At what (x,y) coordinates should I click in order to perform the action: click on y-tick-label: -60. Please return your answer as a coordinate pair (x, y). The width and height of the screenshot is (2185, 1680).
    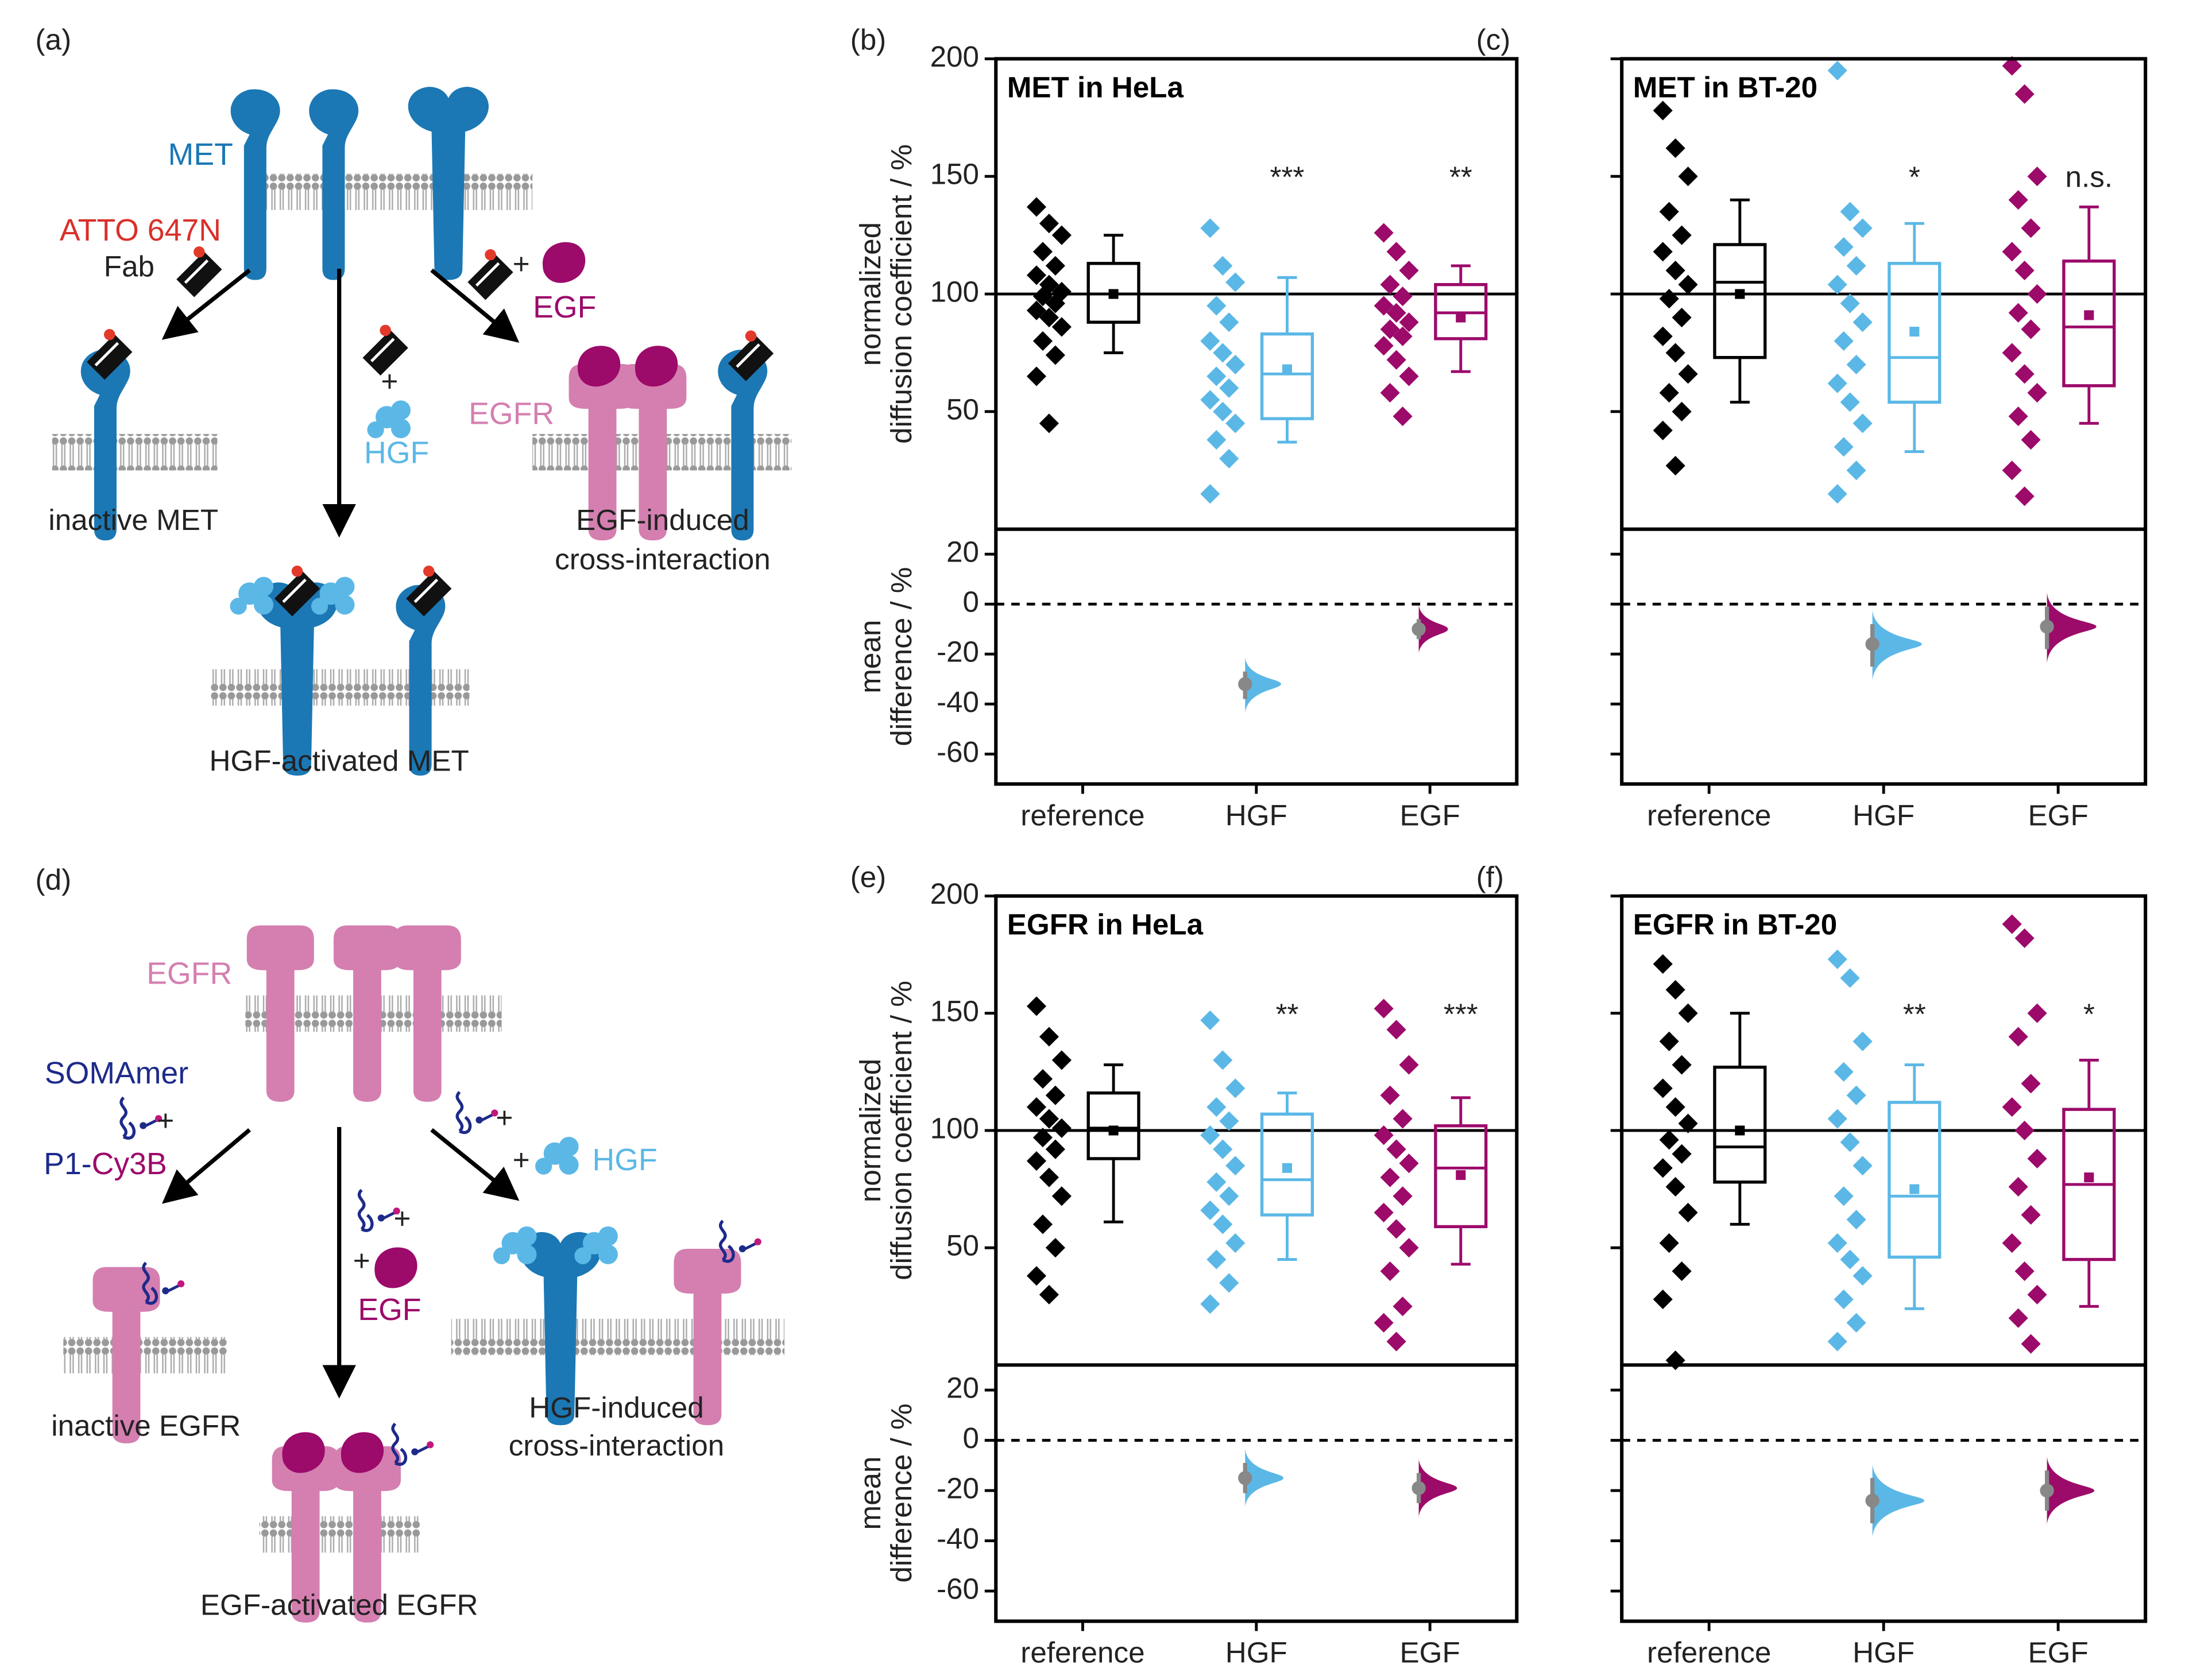
    Looking at the image, I should click on (958, 752).